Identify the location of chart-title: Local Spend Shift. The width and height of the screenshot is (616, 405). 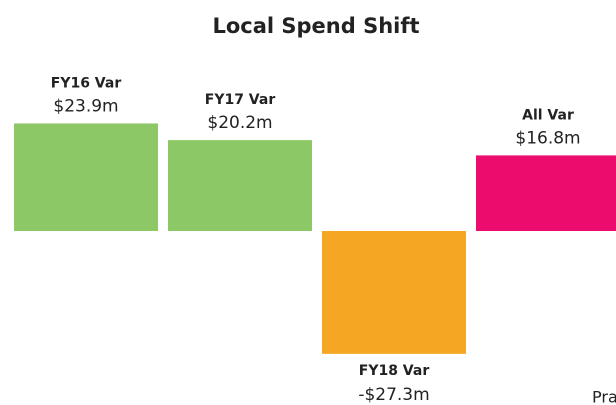
(315, 26).